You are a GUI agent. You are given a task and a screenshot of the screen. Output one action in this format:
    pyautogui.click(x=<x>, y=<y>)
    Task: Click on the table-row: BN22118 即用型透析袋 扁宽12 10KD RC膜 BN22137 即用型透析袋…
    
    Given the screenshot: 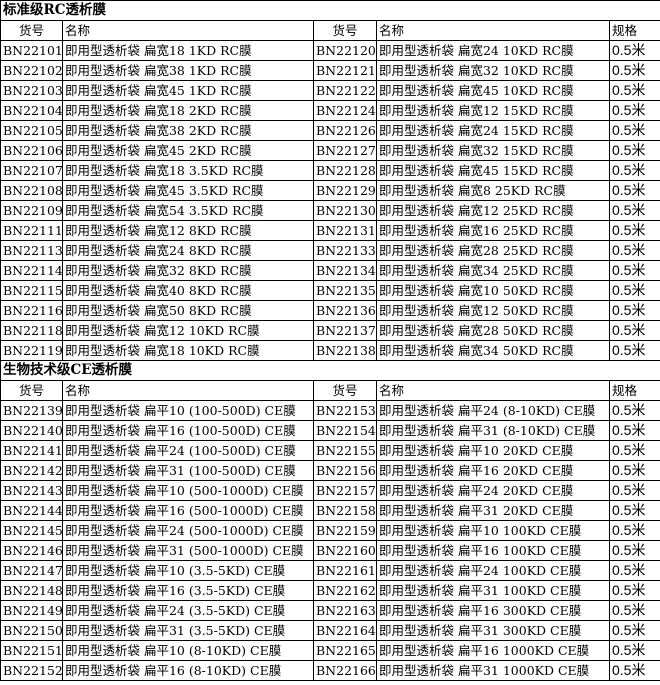 What is the action you would take?
    pyautogui.click(x=330, y=330)
    